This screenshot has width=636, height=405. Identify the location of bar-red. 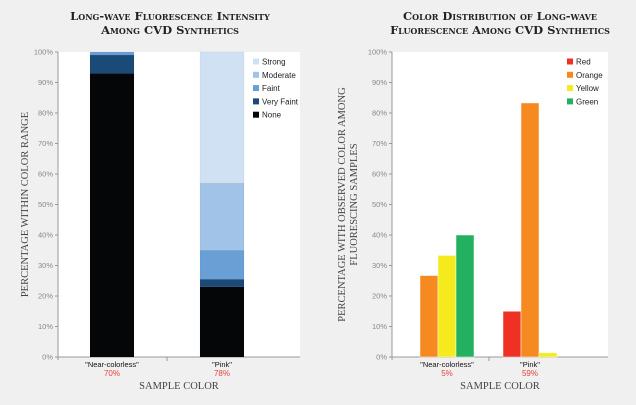
(512, 334).